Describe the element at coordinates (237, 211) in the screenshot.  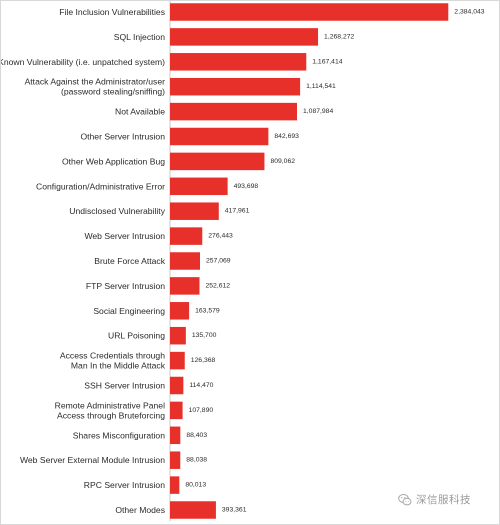
I see `bar-value-label: 417,961` at that location.